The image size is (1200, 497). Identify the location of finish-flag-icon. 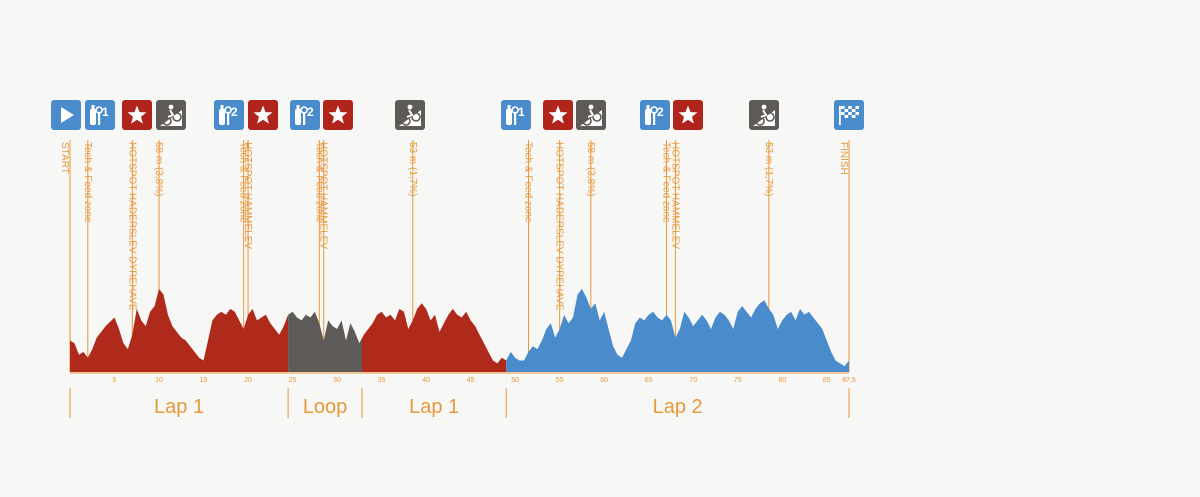
(849, 115).